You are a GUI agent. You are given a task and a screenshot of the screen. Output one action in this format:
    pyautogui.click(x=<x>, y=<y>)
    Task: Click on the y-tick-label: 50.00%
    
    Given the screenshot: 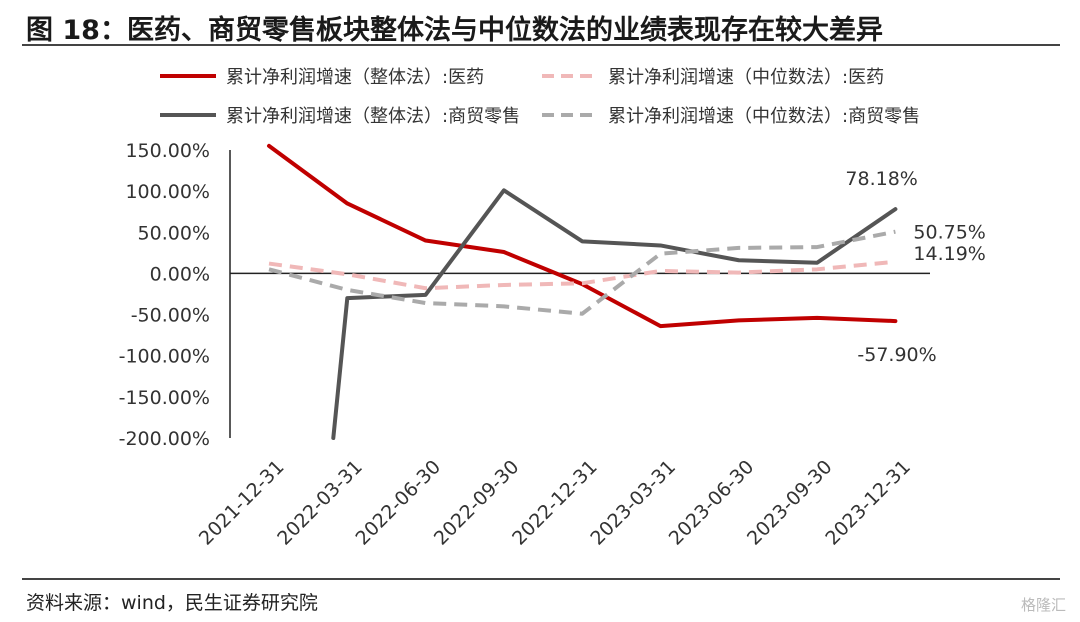 What is the action you would take?
    pyautogui.click(x=174, y=233)
    